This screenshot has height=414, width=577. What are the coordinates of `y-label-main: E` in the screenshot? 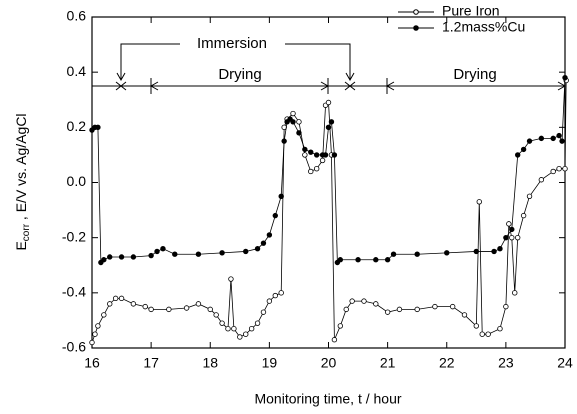 It's located at (21, 245).